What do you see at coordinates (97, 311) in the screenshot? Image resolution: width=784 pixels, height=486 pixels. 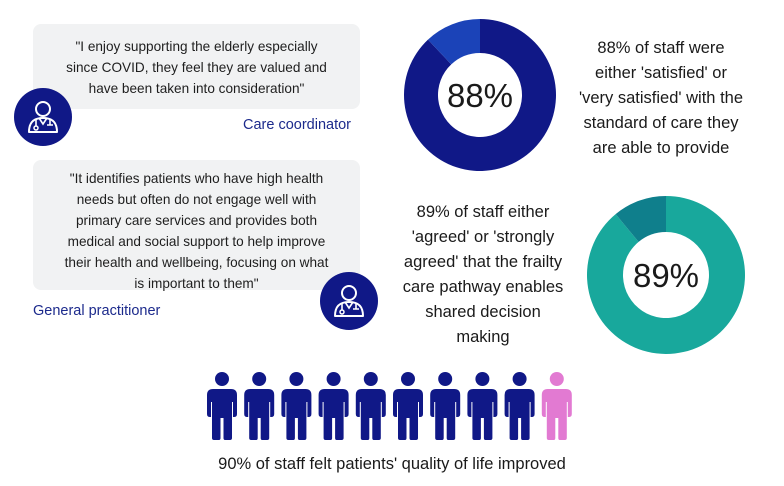 I see `role-label-general-practitioner: General practitioner` at bounding box center [97, 311].